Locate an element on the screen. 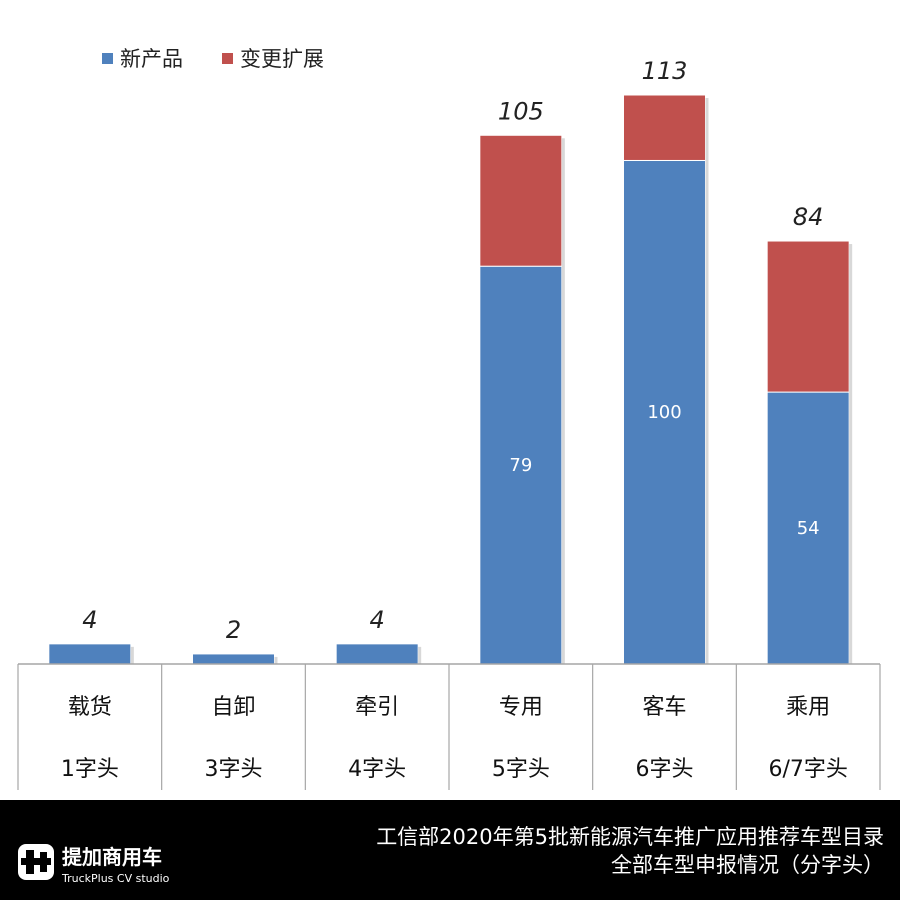  category-sublabel: 1字头 is located at coordinates (90, 769).